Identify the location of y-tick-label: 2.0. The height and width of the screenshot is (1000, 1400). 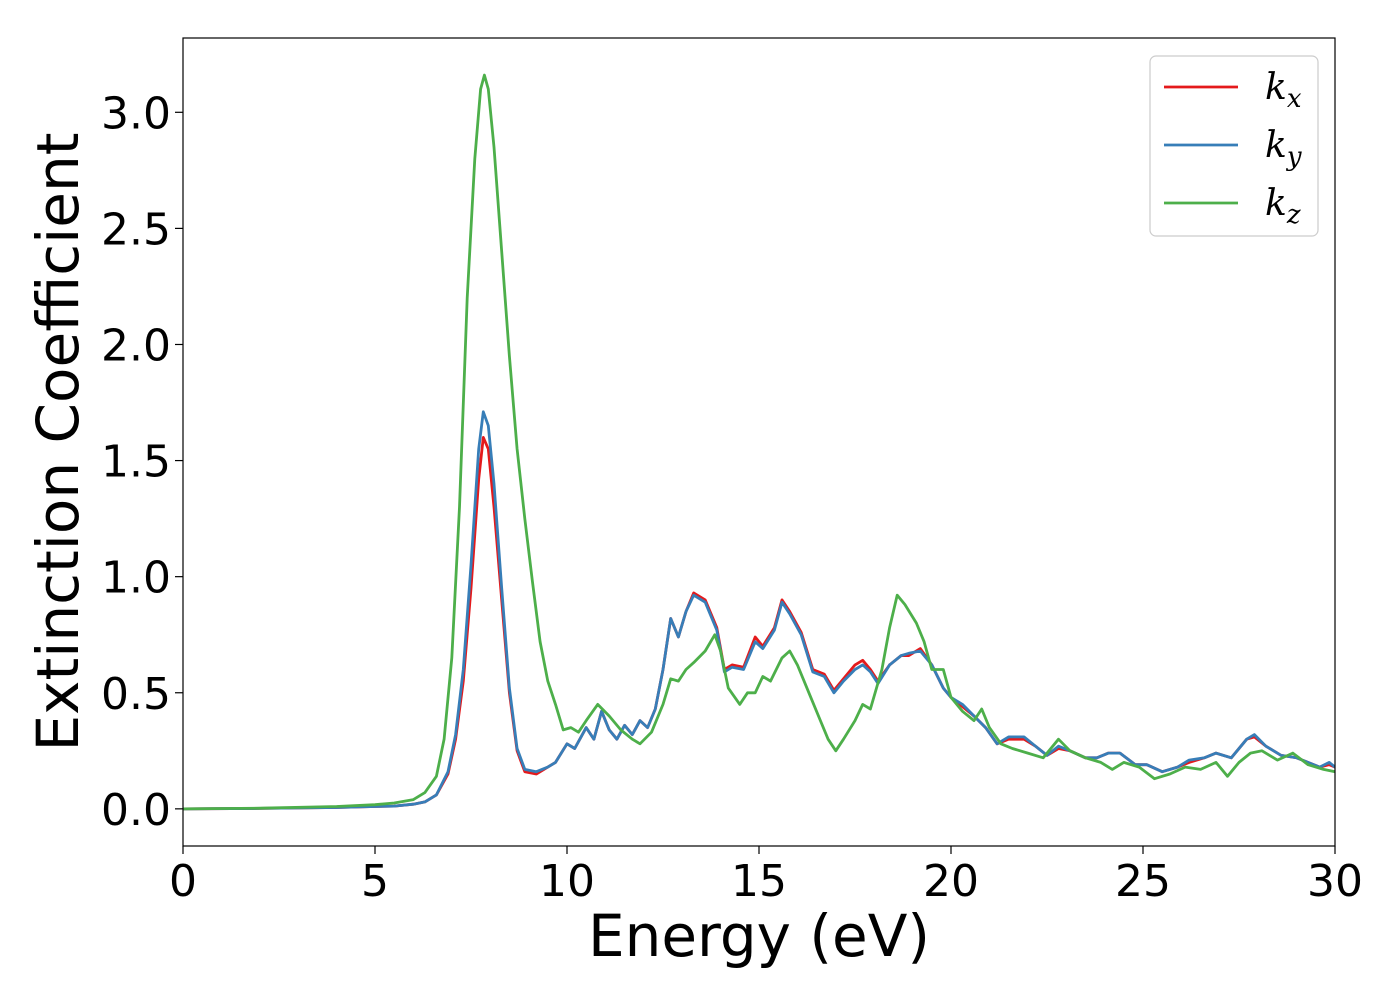
(136, 345).